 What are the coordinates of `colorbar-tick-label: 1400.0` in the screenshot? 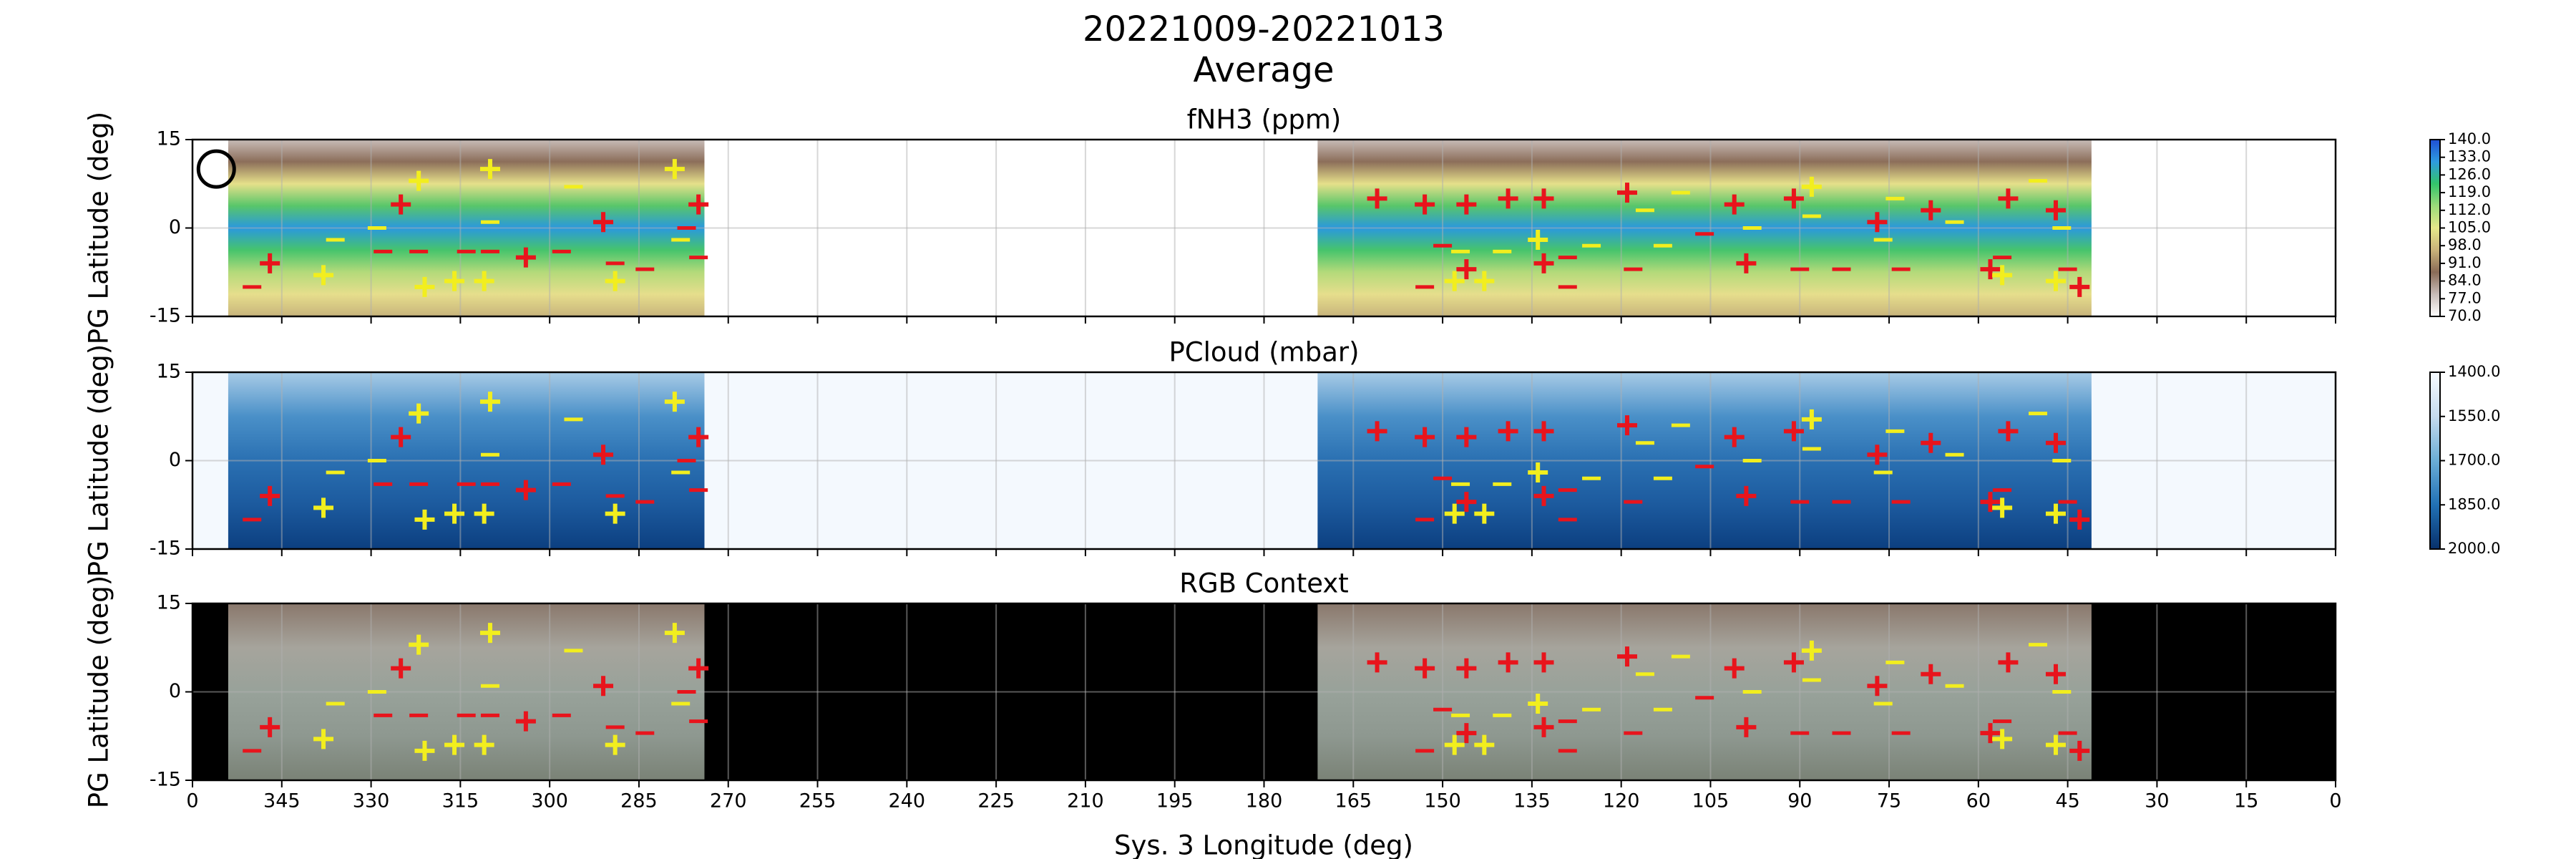 It's located at (2474, 371).